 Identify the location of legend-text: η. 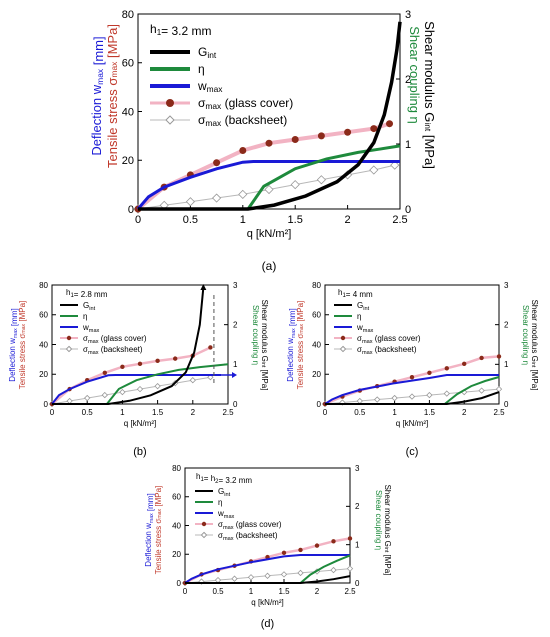
(220, 502).